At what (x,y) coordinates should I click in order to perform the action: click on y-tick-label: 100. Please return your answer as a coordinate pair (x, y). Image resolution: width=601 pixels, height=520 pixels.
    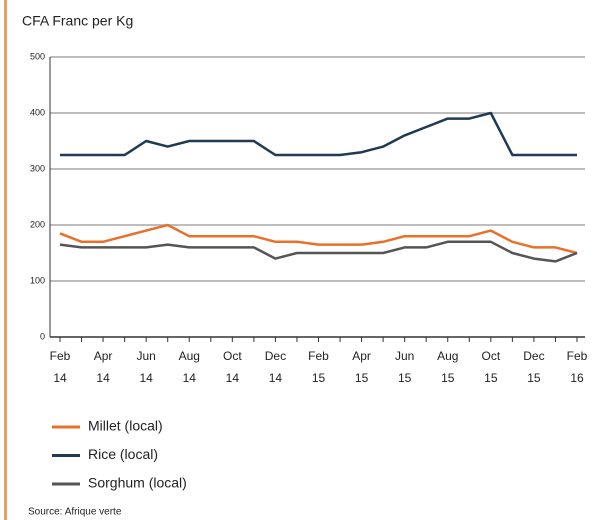
    Looking at the image, I should click on (37, 280).